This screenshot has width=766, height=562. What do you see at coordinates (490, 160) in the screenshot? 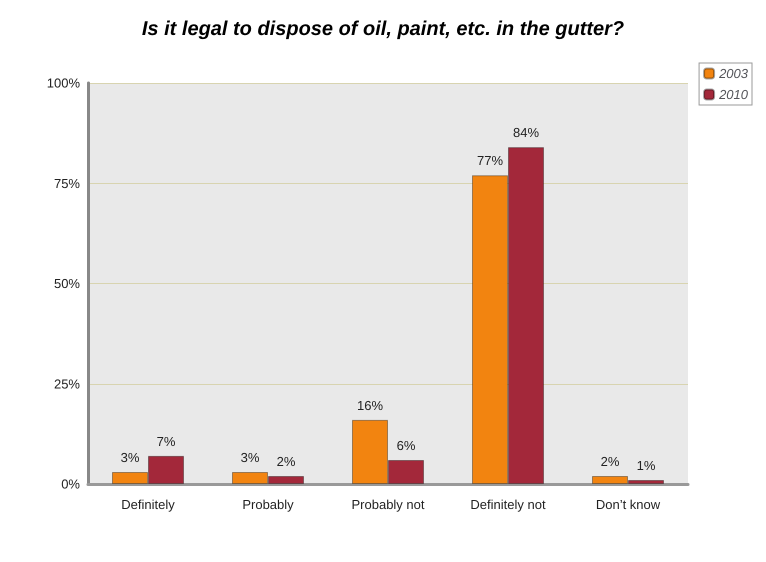
I see `data-label: 77%` at bounding box center [490, 160].